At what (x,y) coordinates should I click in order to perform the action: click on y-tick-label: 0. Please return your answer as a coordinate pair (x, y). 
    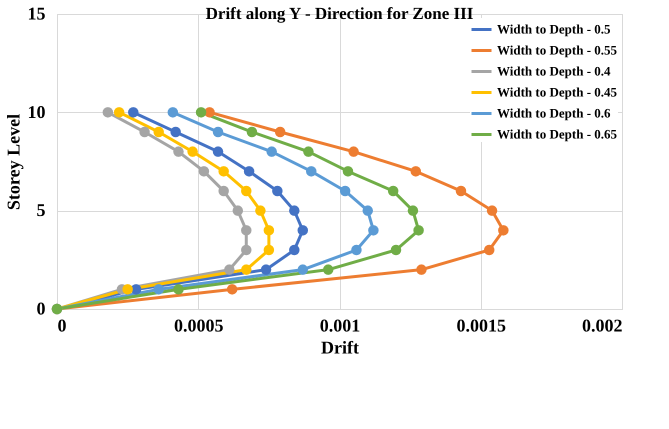
    Looking at the image, I should click on (41, 308).